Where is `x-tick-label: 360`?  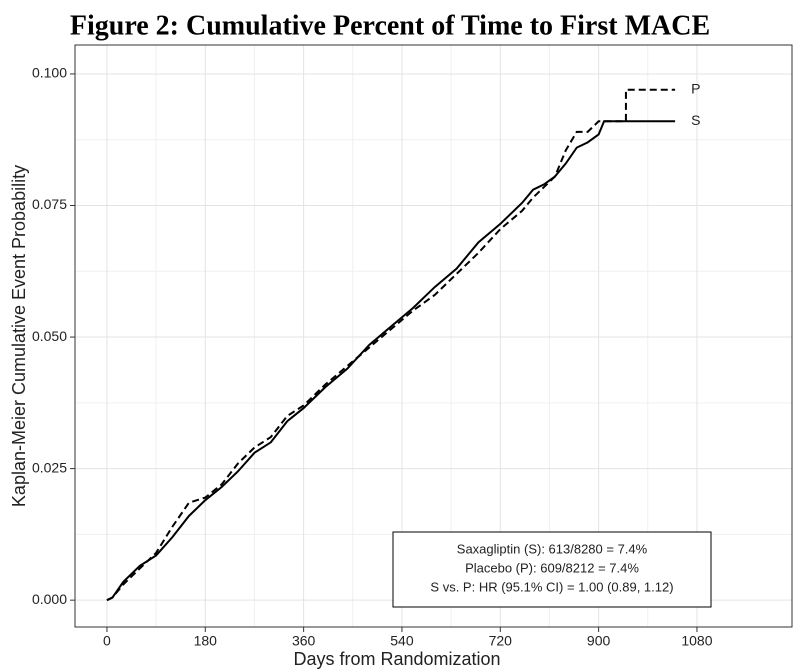 x-tick-label: 360 is located at coordinates (304, 641).